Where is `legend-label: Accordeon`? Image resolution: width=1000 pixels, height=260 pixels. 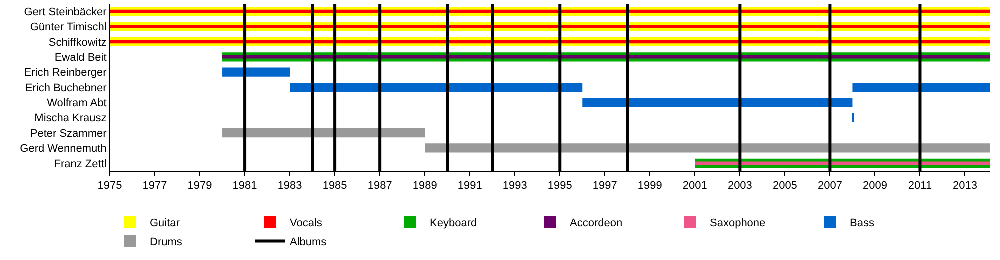
legend-label: Accordeon is located at coordinates (596, 224).